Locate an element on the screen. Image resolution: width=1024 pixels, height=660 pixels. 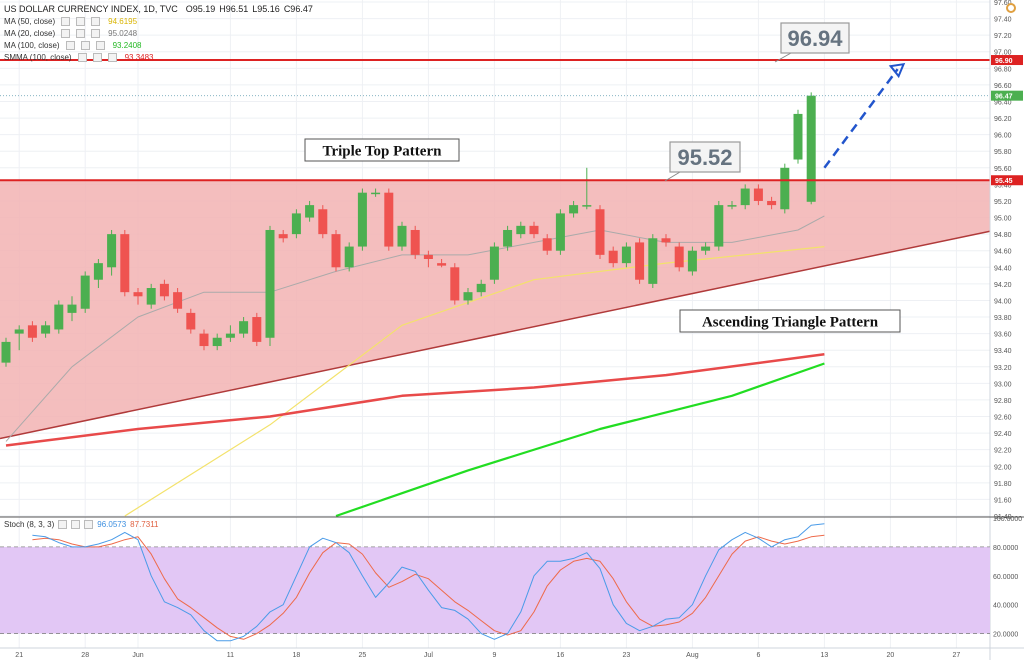
price-tick-label: 97.60 is located at coordinates (1003, 3).